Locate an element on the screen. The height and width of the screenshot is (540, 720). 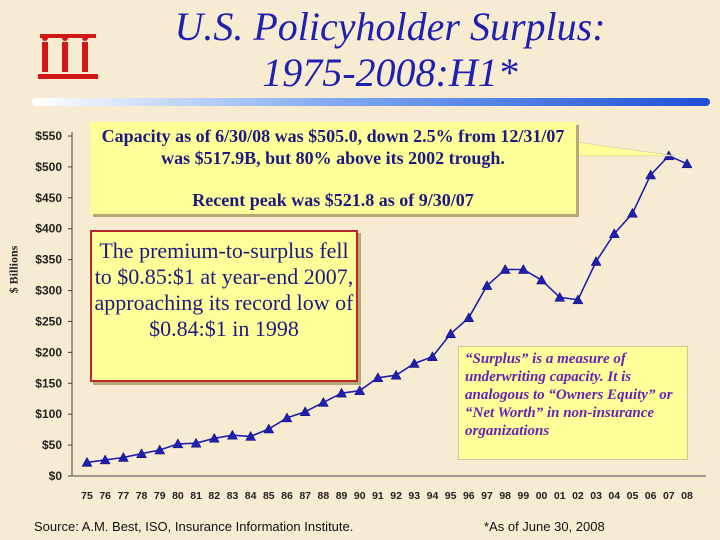
x-tick-label: 83 is located at coordinates (233, 496).